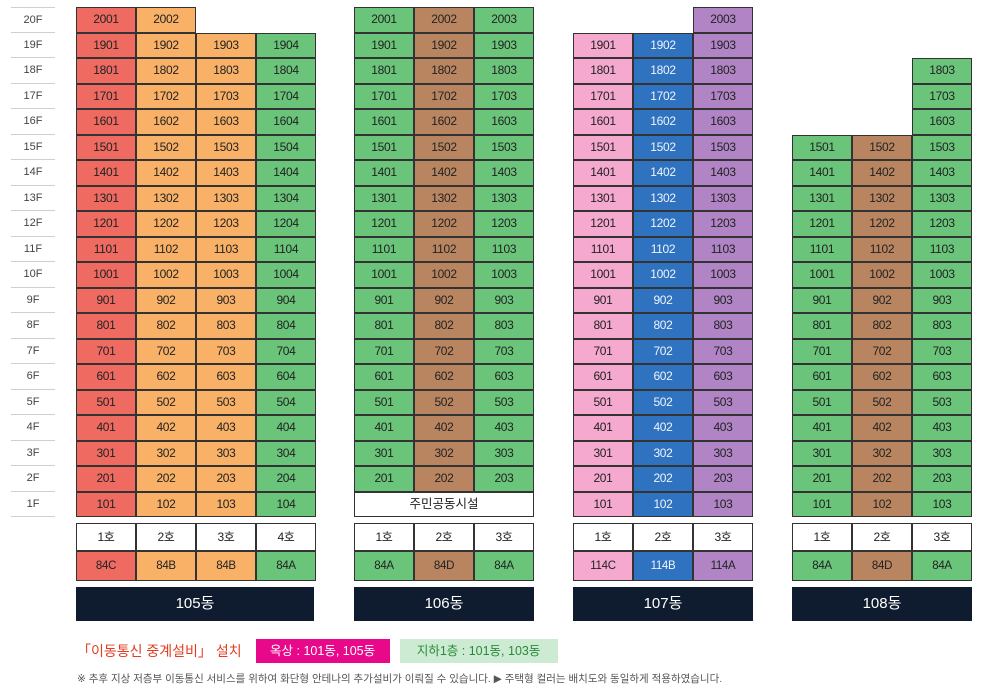 This screenshot has width=983, height=692. What do you see at coordinates (504, 45) in the screenshot?
I see `unit-cell: 1903` at bounding box center [504, 45].